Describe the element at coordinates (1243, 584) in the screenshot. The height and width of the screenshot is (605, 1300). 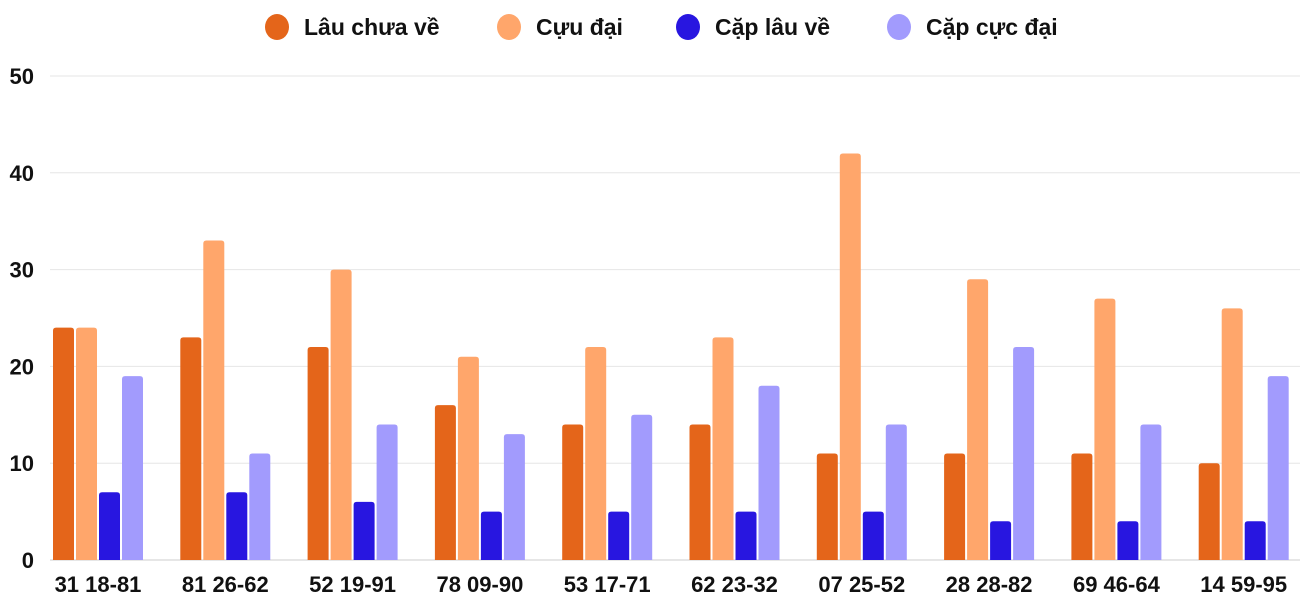
I see `x-tick-label: 14 59-95` at that location.